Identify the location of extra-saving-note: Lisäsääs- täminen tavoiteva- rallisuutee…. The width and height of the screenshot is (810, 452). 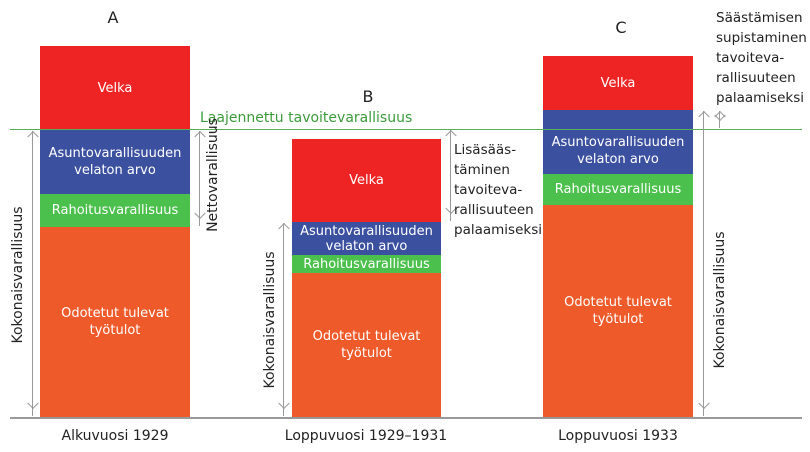
(498, 190).